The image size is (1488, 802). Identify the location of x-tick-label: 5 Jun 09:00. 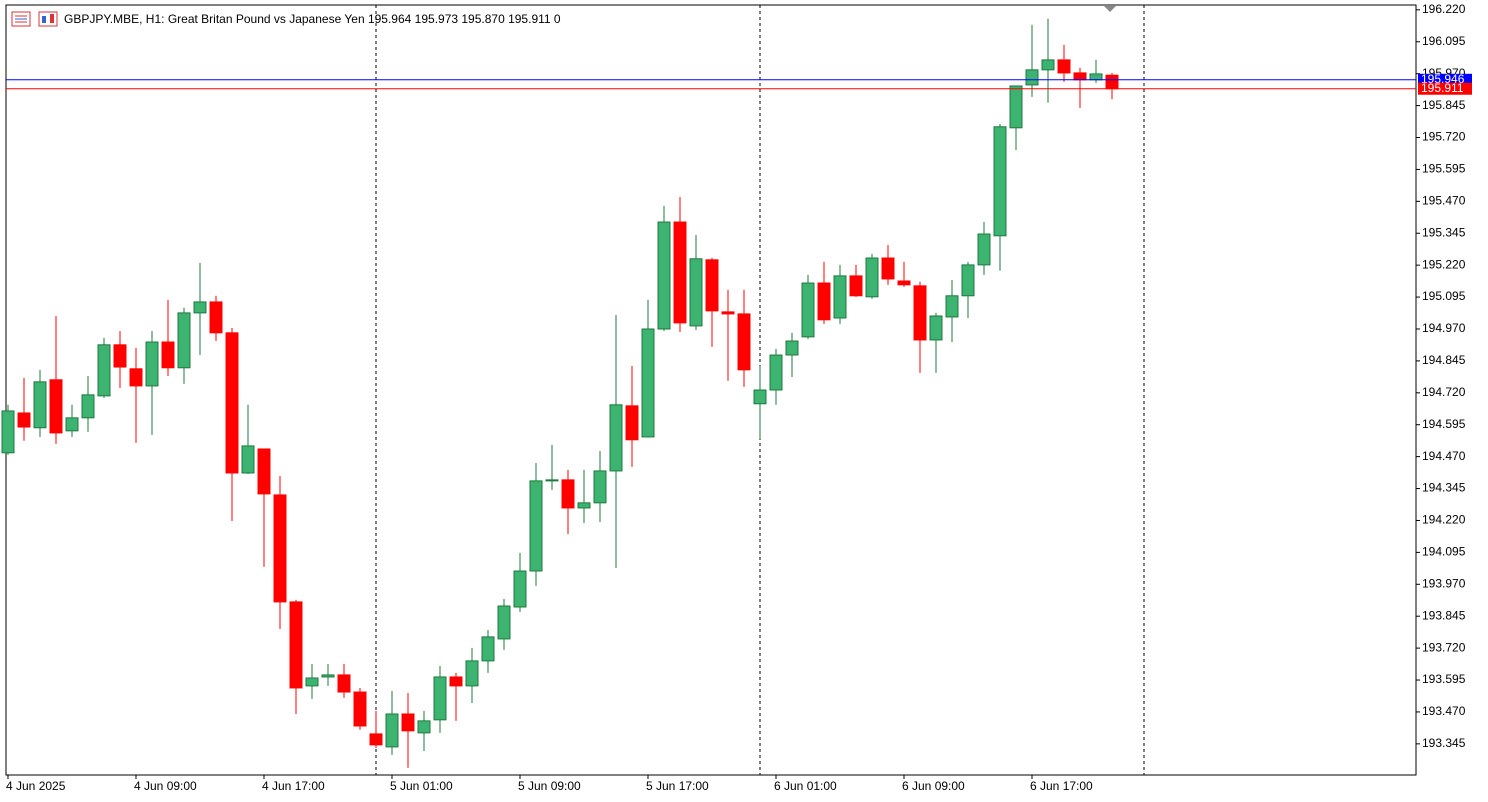
(549, 786).